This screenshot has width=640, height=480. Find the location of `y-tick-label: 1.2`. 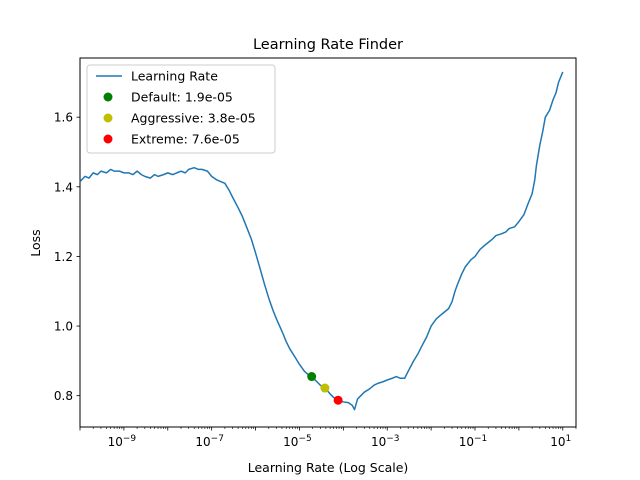

y-tick-label: 1.2 is located at coordinates (63, 257).